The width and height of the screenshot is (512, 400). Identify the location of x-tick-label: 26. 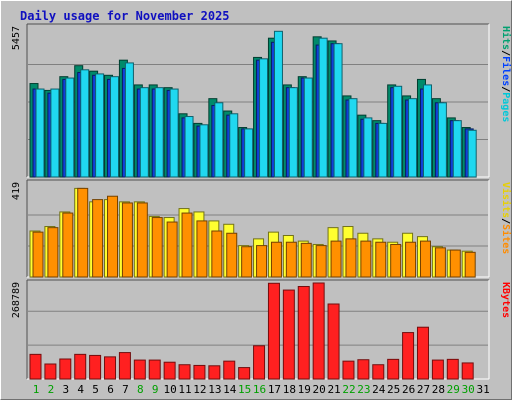
(408, 389).